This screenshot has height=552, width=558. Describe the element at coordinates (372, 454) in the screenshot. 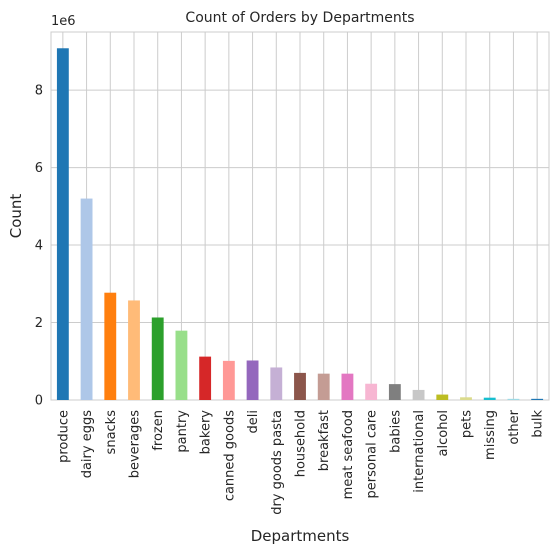

I see `x-tick-label: personal care` at that location.